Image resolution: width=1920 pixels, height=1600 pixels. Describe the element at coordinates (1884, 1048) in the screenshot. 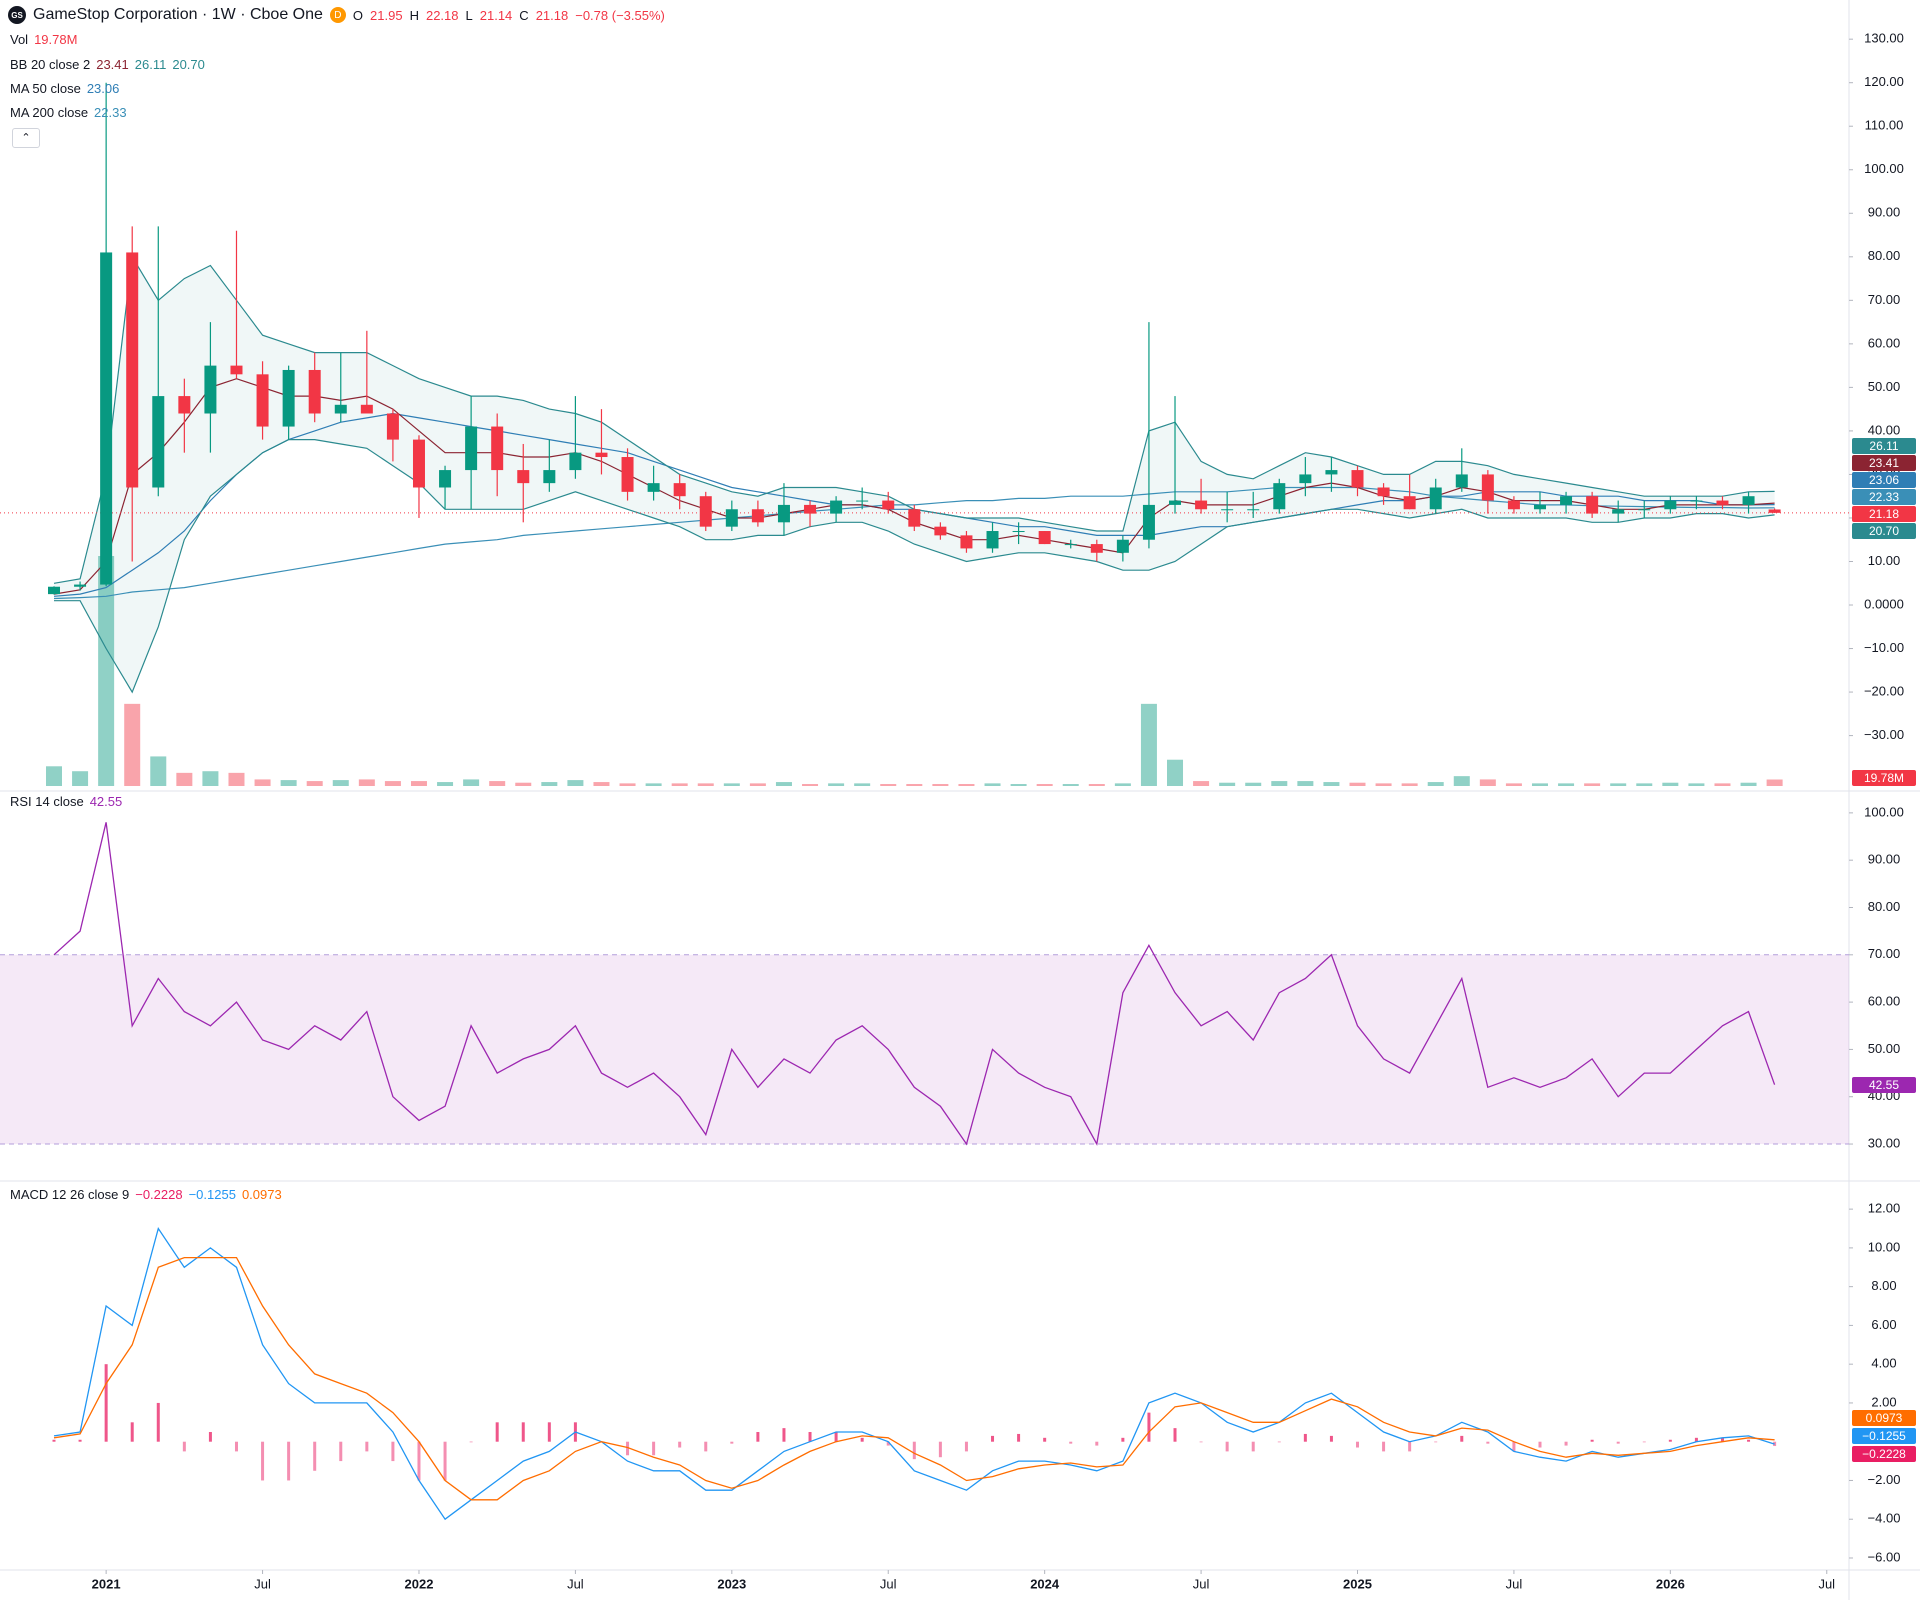

I see `y-tick-label: 50.00` at that location.